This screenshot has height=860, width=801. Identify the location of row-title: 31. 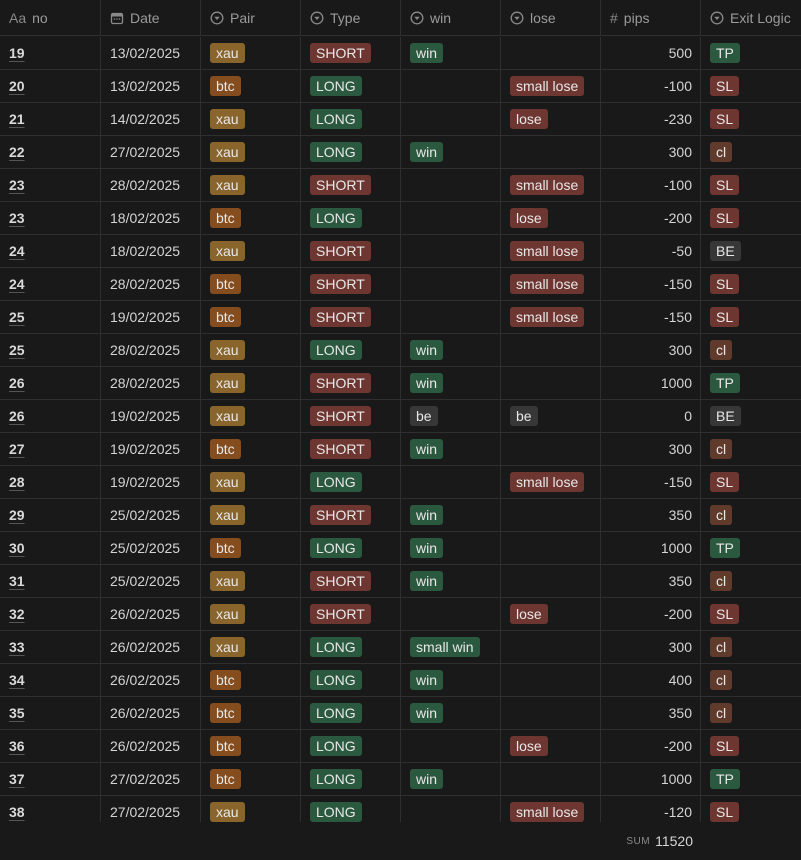
(17, 581).